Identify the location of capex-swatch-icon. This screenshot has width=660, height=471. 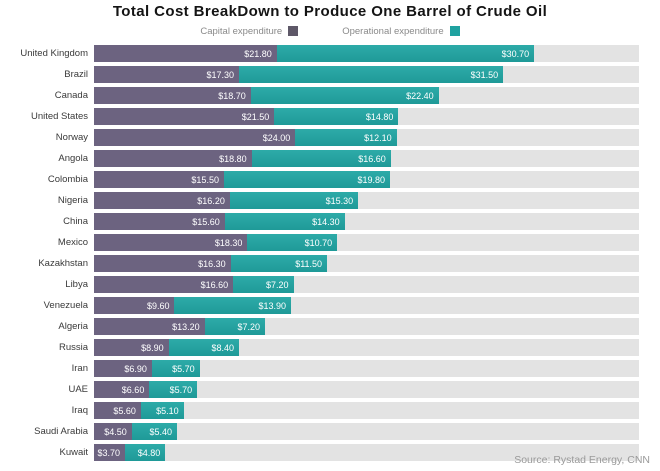
(293, 31).